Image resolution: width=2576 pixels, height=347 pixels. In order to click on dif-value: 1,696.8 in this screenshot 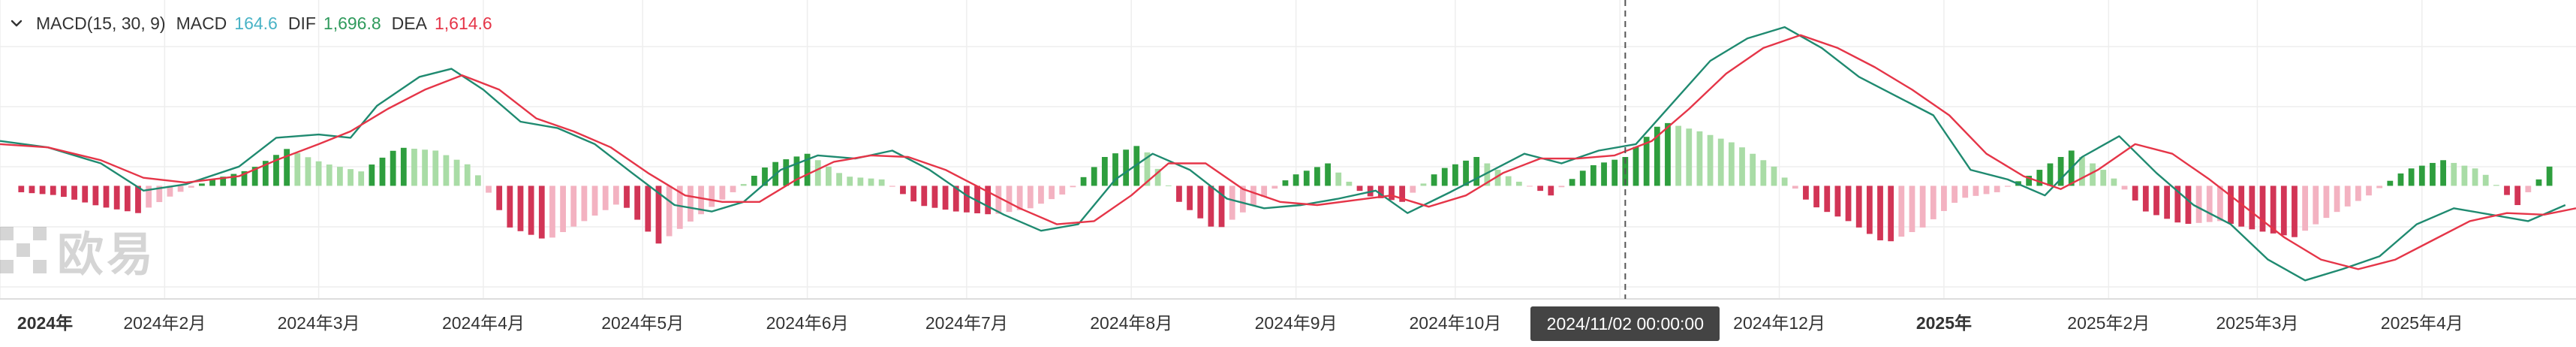, I will do `click(352, 23)`.